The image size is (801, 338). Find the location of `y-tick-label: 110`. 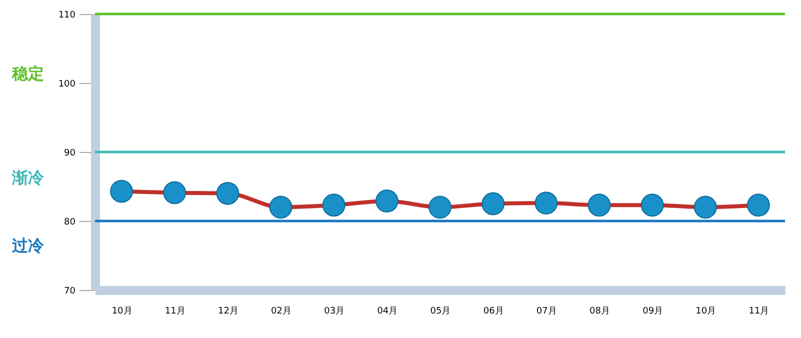

y-tick-label: 110 is located at coordinates (67, 15).